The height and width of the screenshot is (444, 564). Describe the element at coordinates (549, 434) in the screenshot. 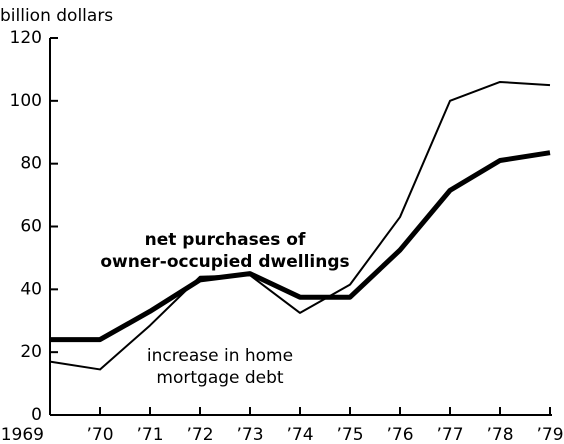

I see `x-tick-label: ’79` at that location.